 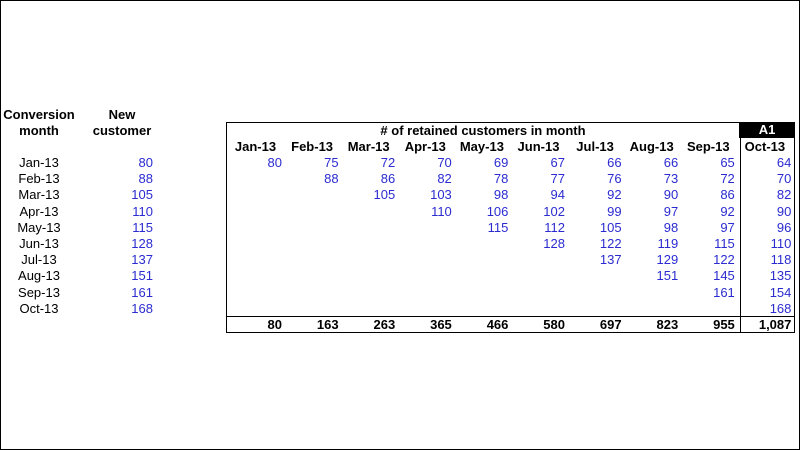 What do you see at coordinates (331, 162) in the screenshot?
I see `retained-value: 75` at bounding box center [331, 162].